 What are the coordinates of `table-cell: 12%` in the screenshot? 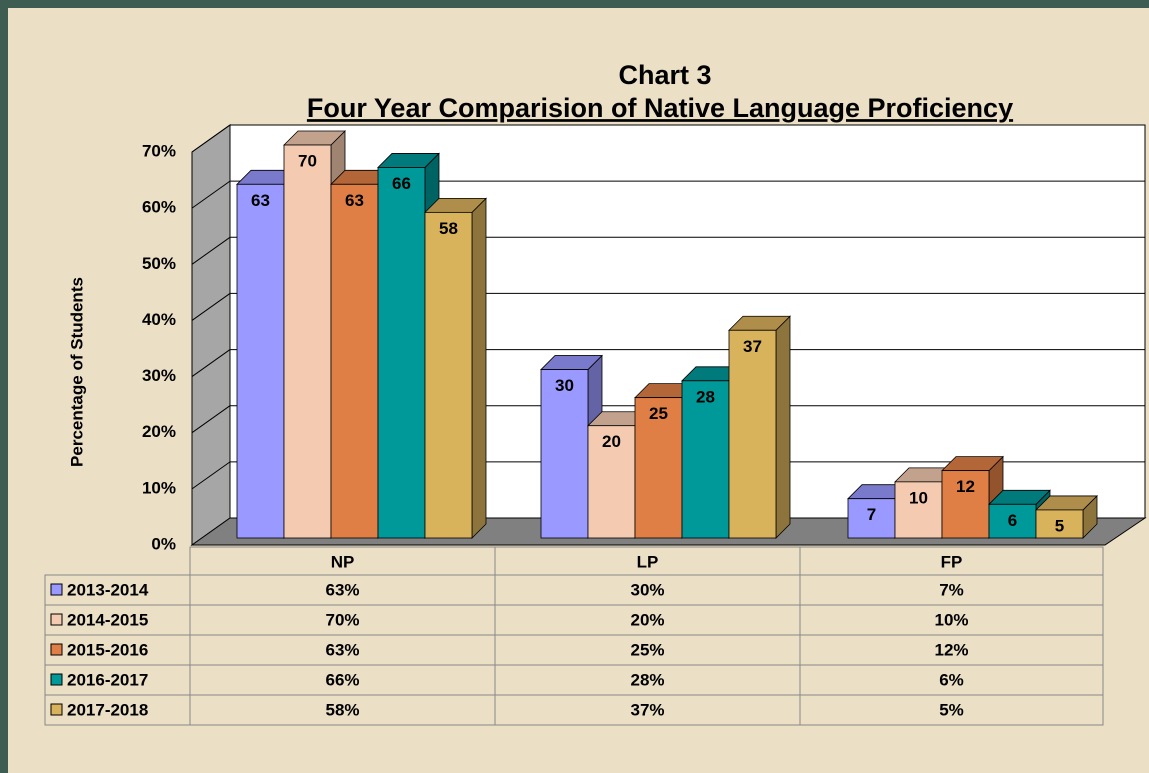 It's located at (951, 649).